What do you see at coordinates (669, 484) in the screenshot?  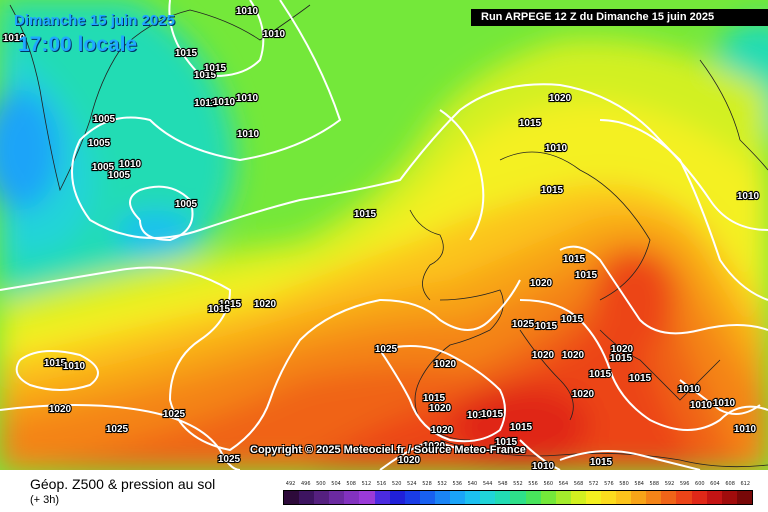 I see `scale-label: 592` at bounding box center [669, 484].